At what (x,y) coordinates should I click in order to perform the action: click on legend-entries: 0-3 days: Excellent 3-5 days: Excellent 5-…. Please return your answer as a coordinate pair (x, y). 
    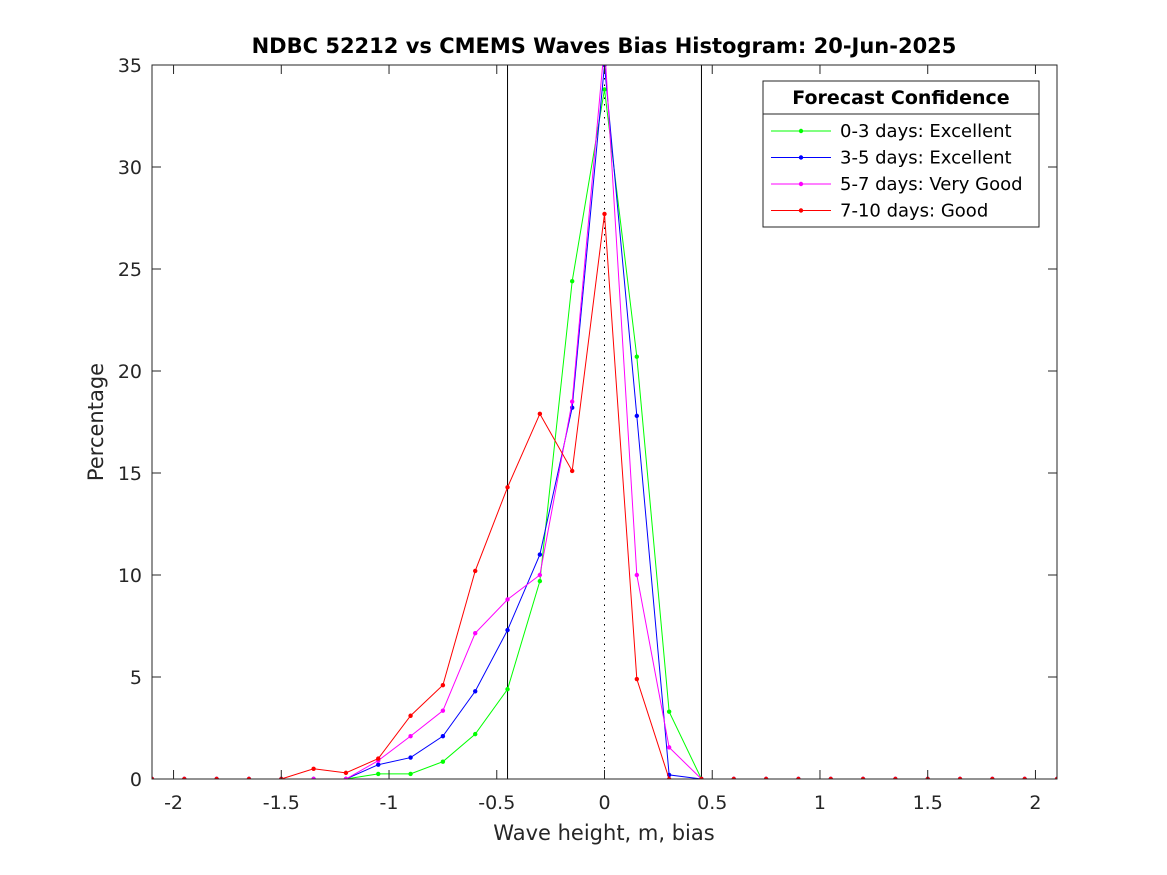
    Looking at the image, I should click on (897, 171).